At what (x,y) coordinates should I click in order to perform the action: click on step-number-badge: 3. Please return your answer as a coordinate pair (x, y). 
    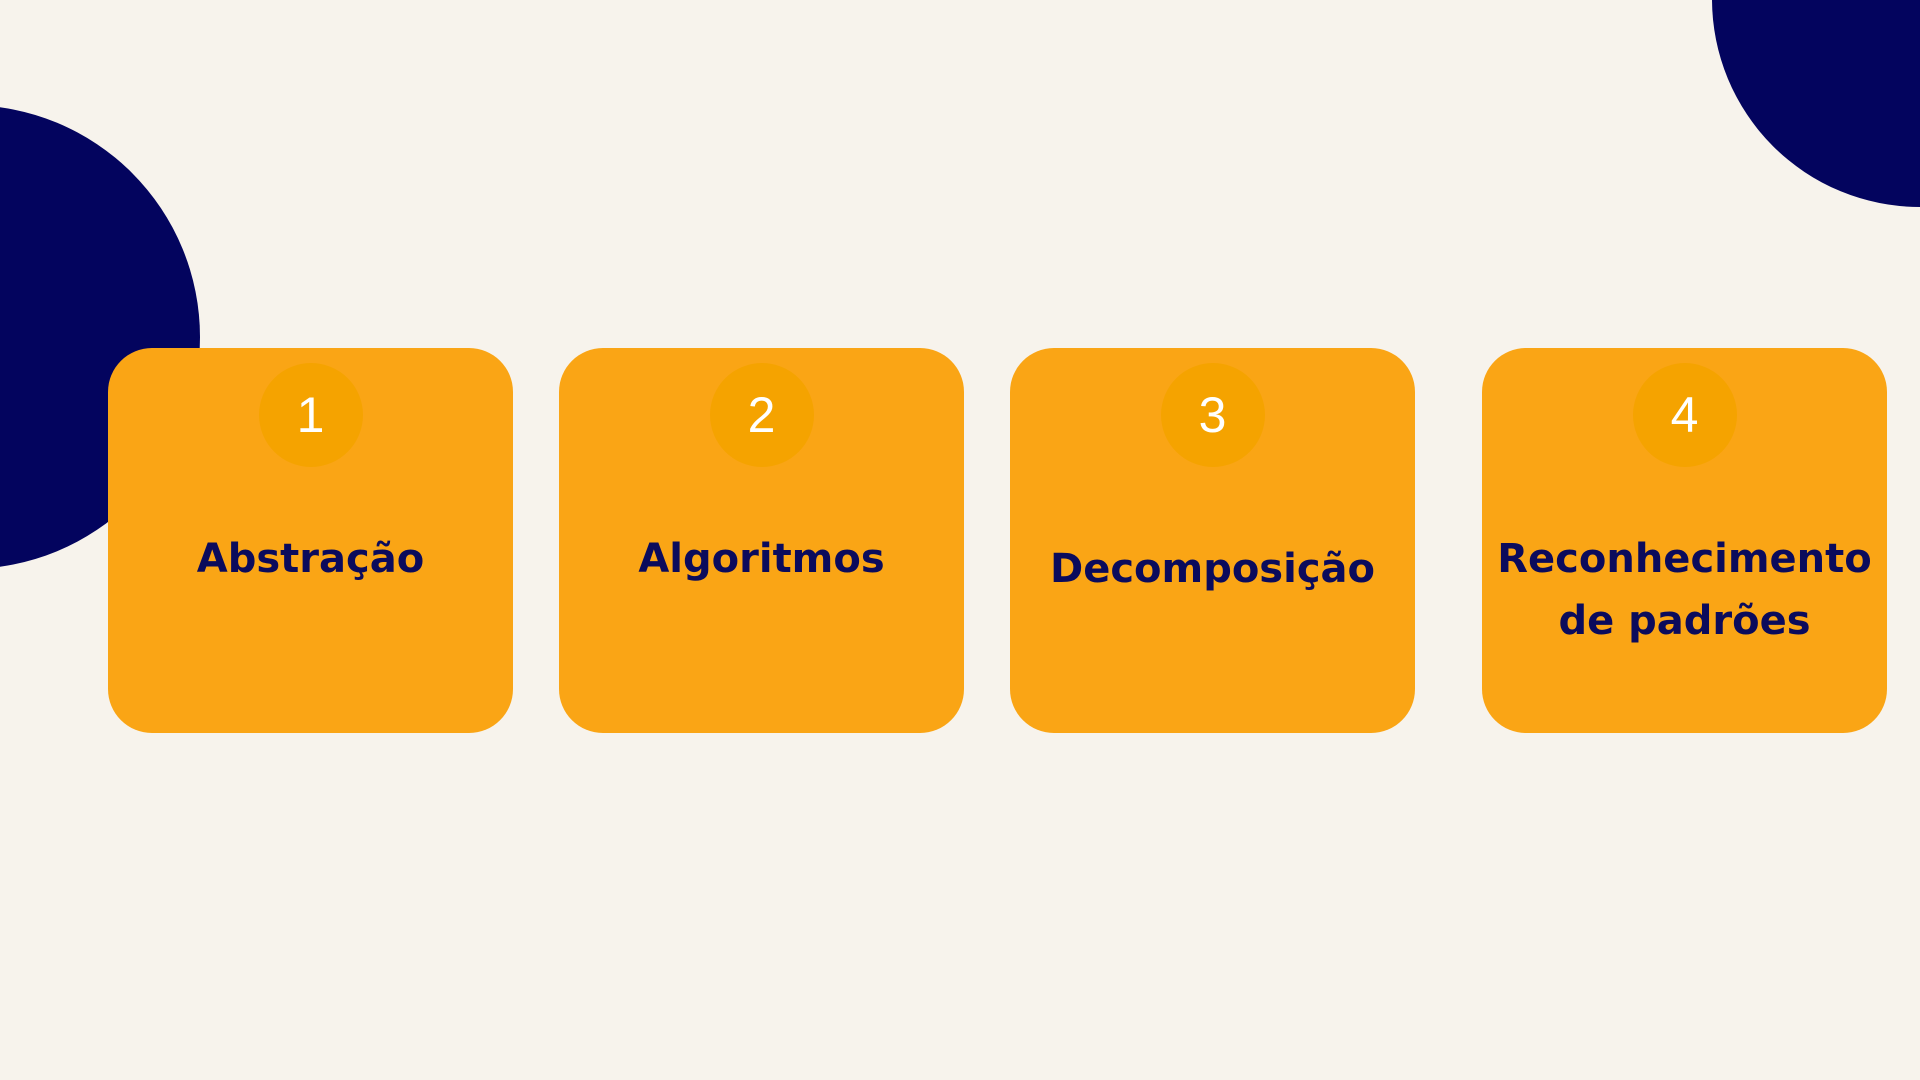
    Looking at the image, I should click on (1212, 415).